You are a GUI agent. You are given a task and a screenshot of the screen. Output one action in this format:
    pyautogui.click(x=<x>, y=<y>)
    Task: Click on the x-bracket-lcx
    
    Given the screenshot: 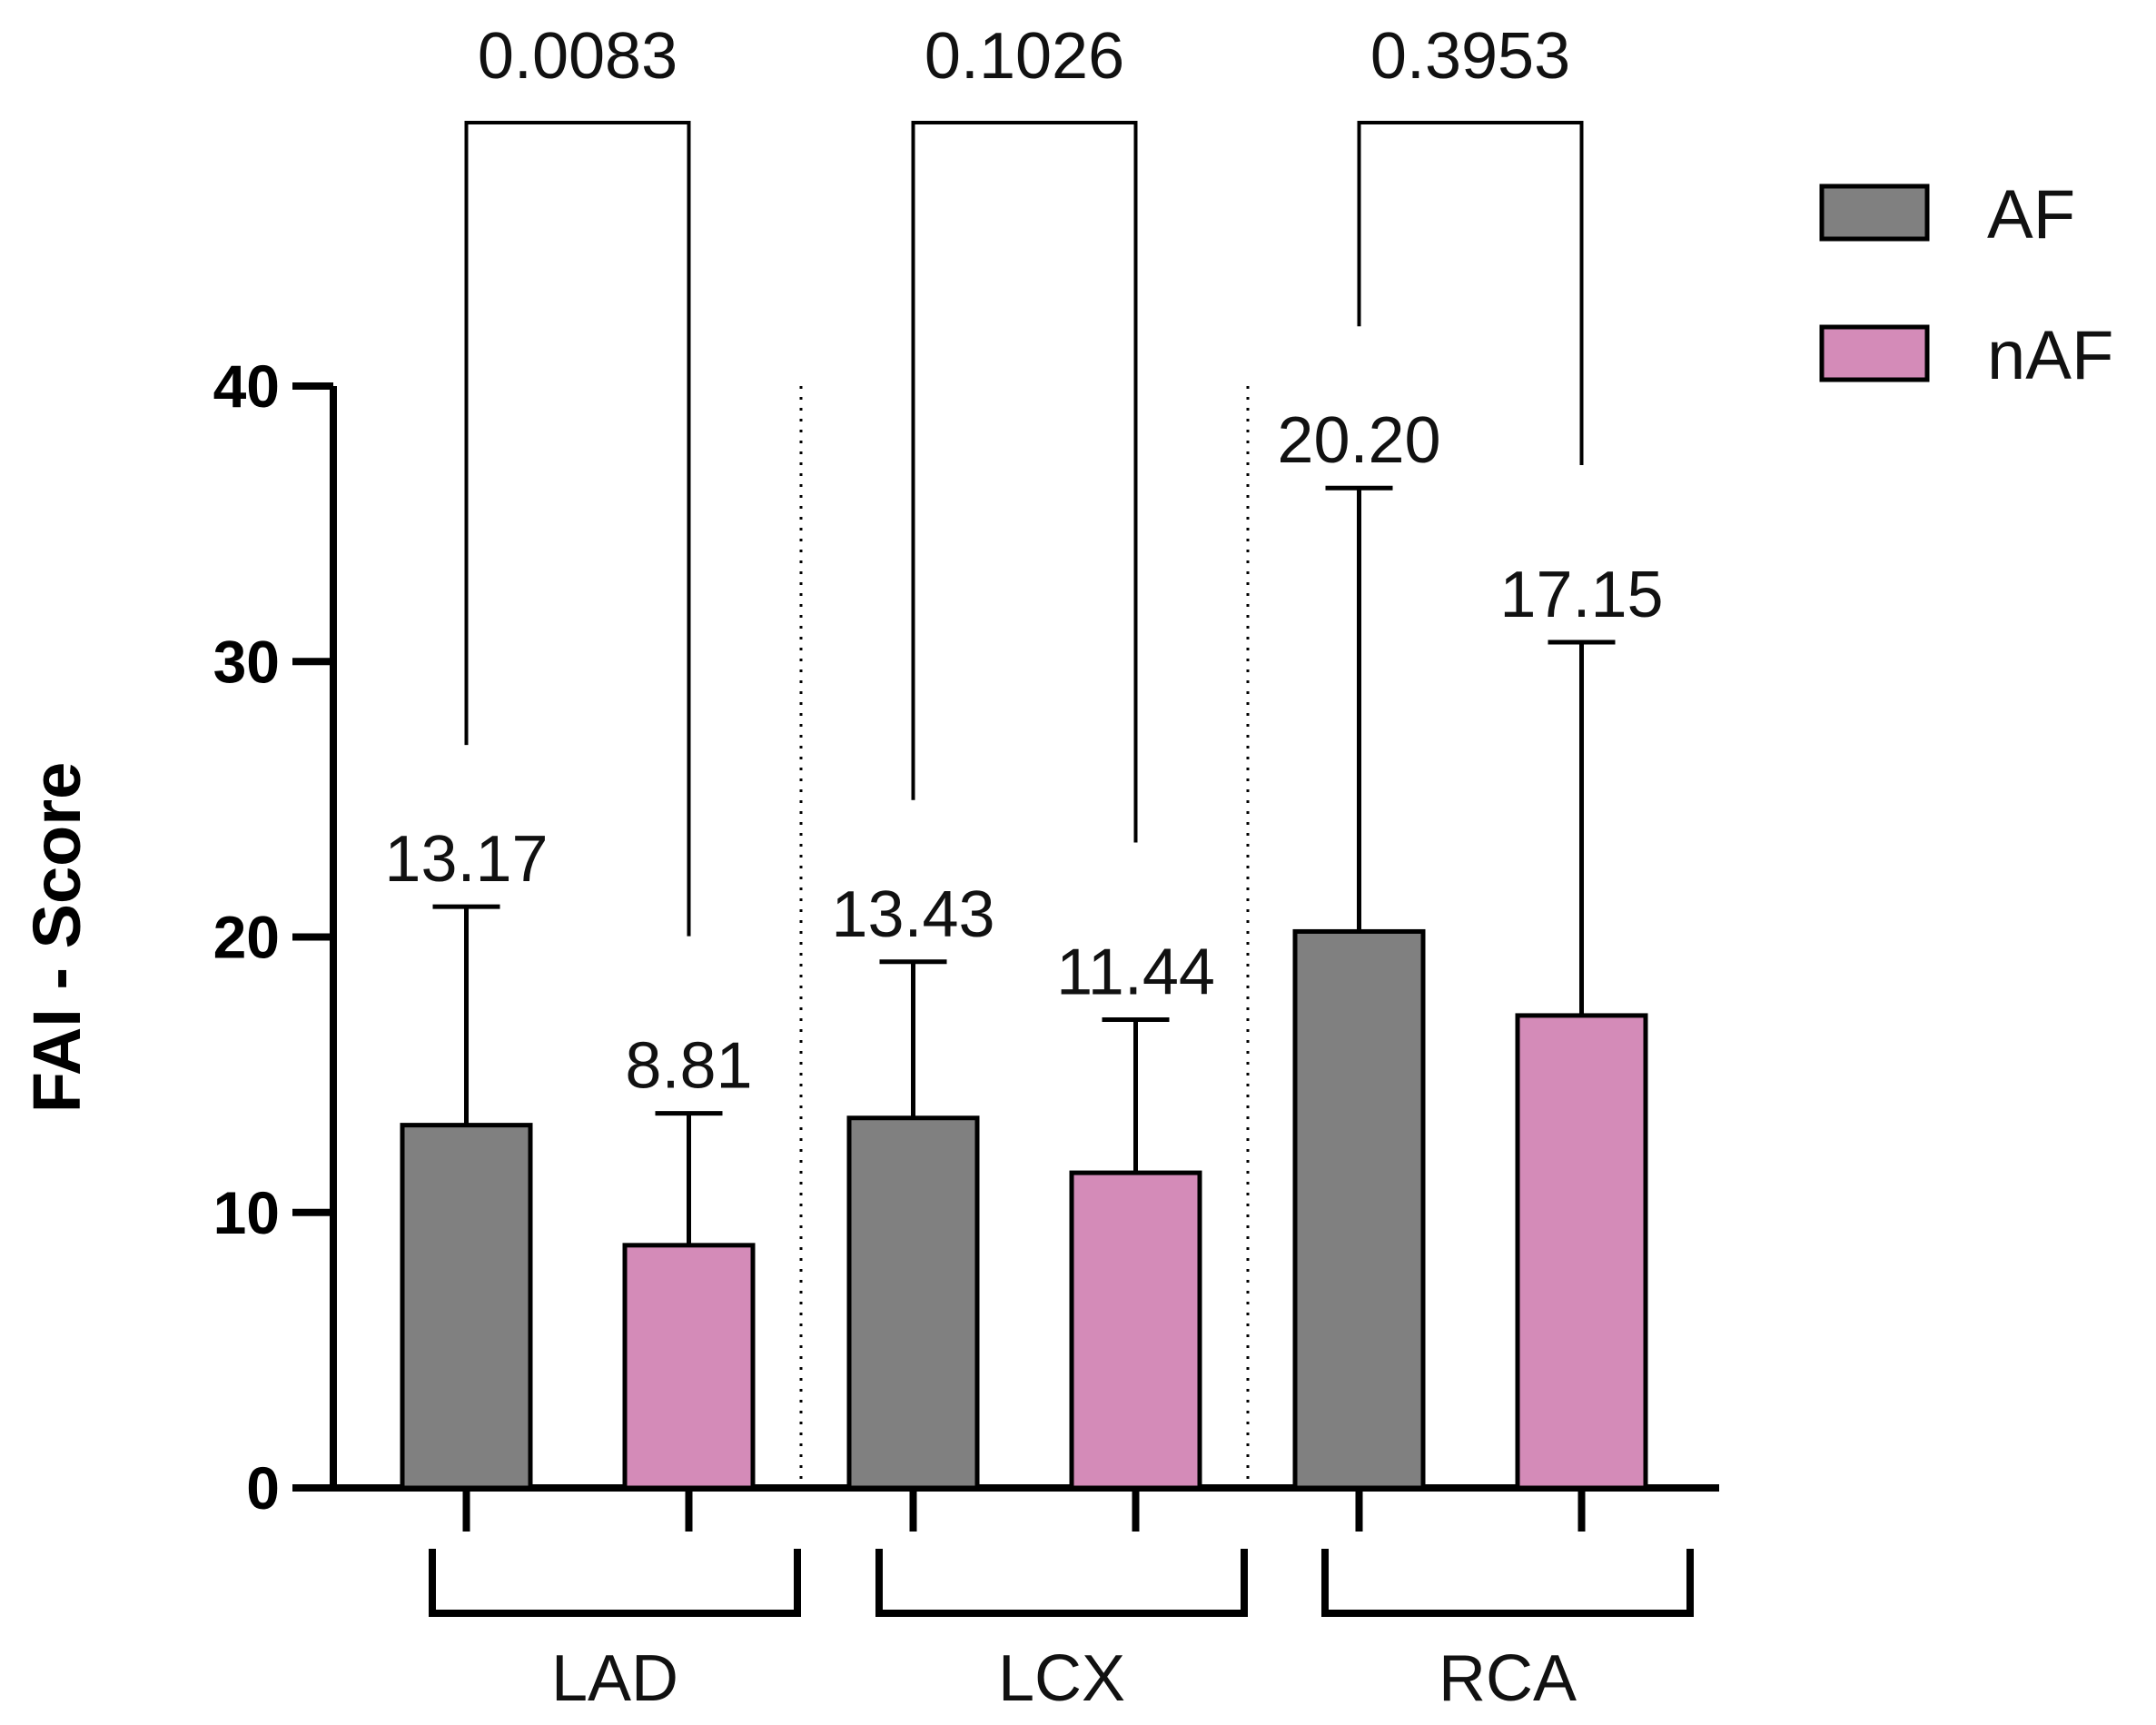 What is the action you would take?
    pyautogui.click(x=1061, y=1583)
    